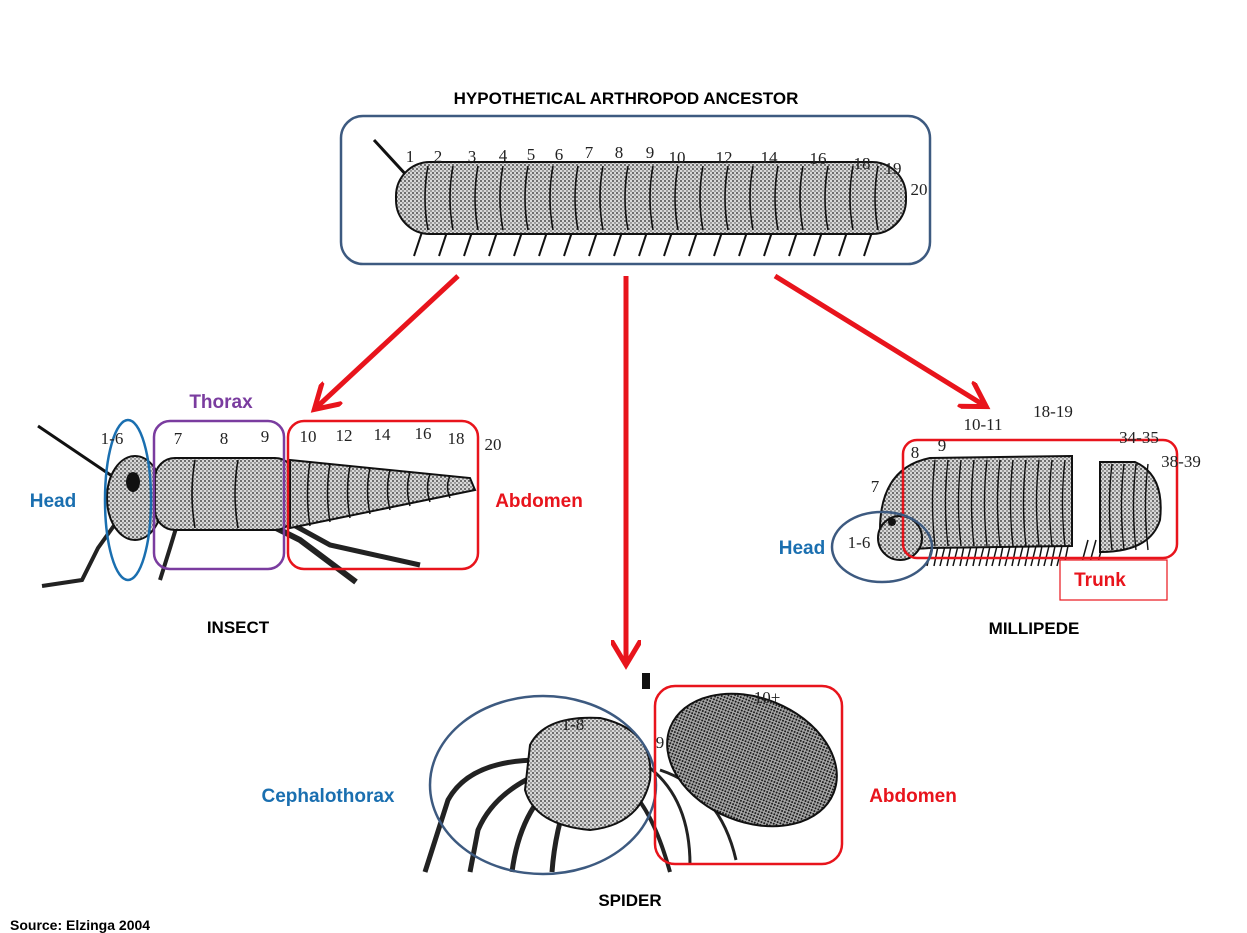  I want to click on millipede-segment-number: 34-35, so click(1139, 437).